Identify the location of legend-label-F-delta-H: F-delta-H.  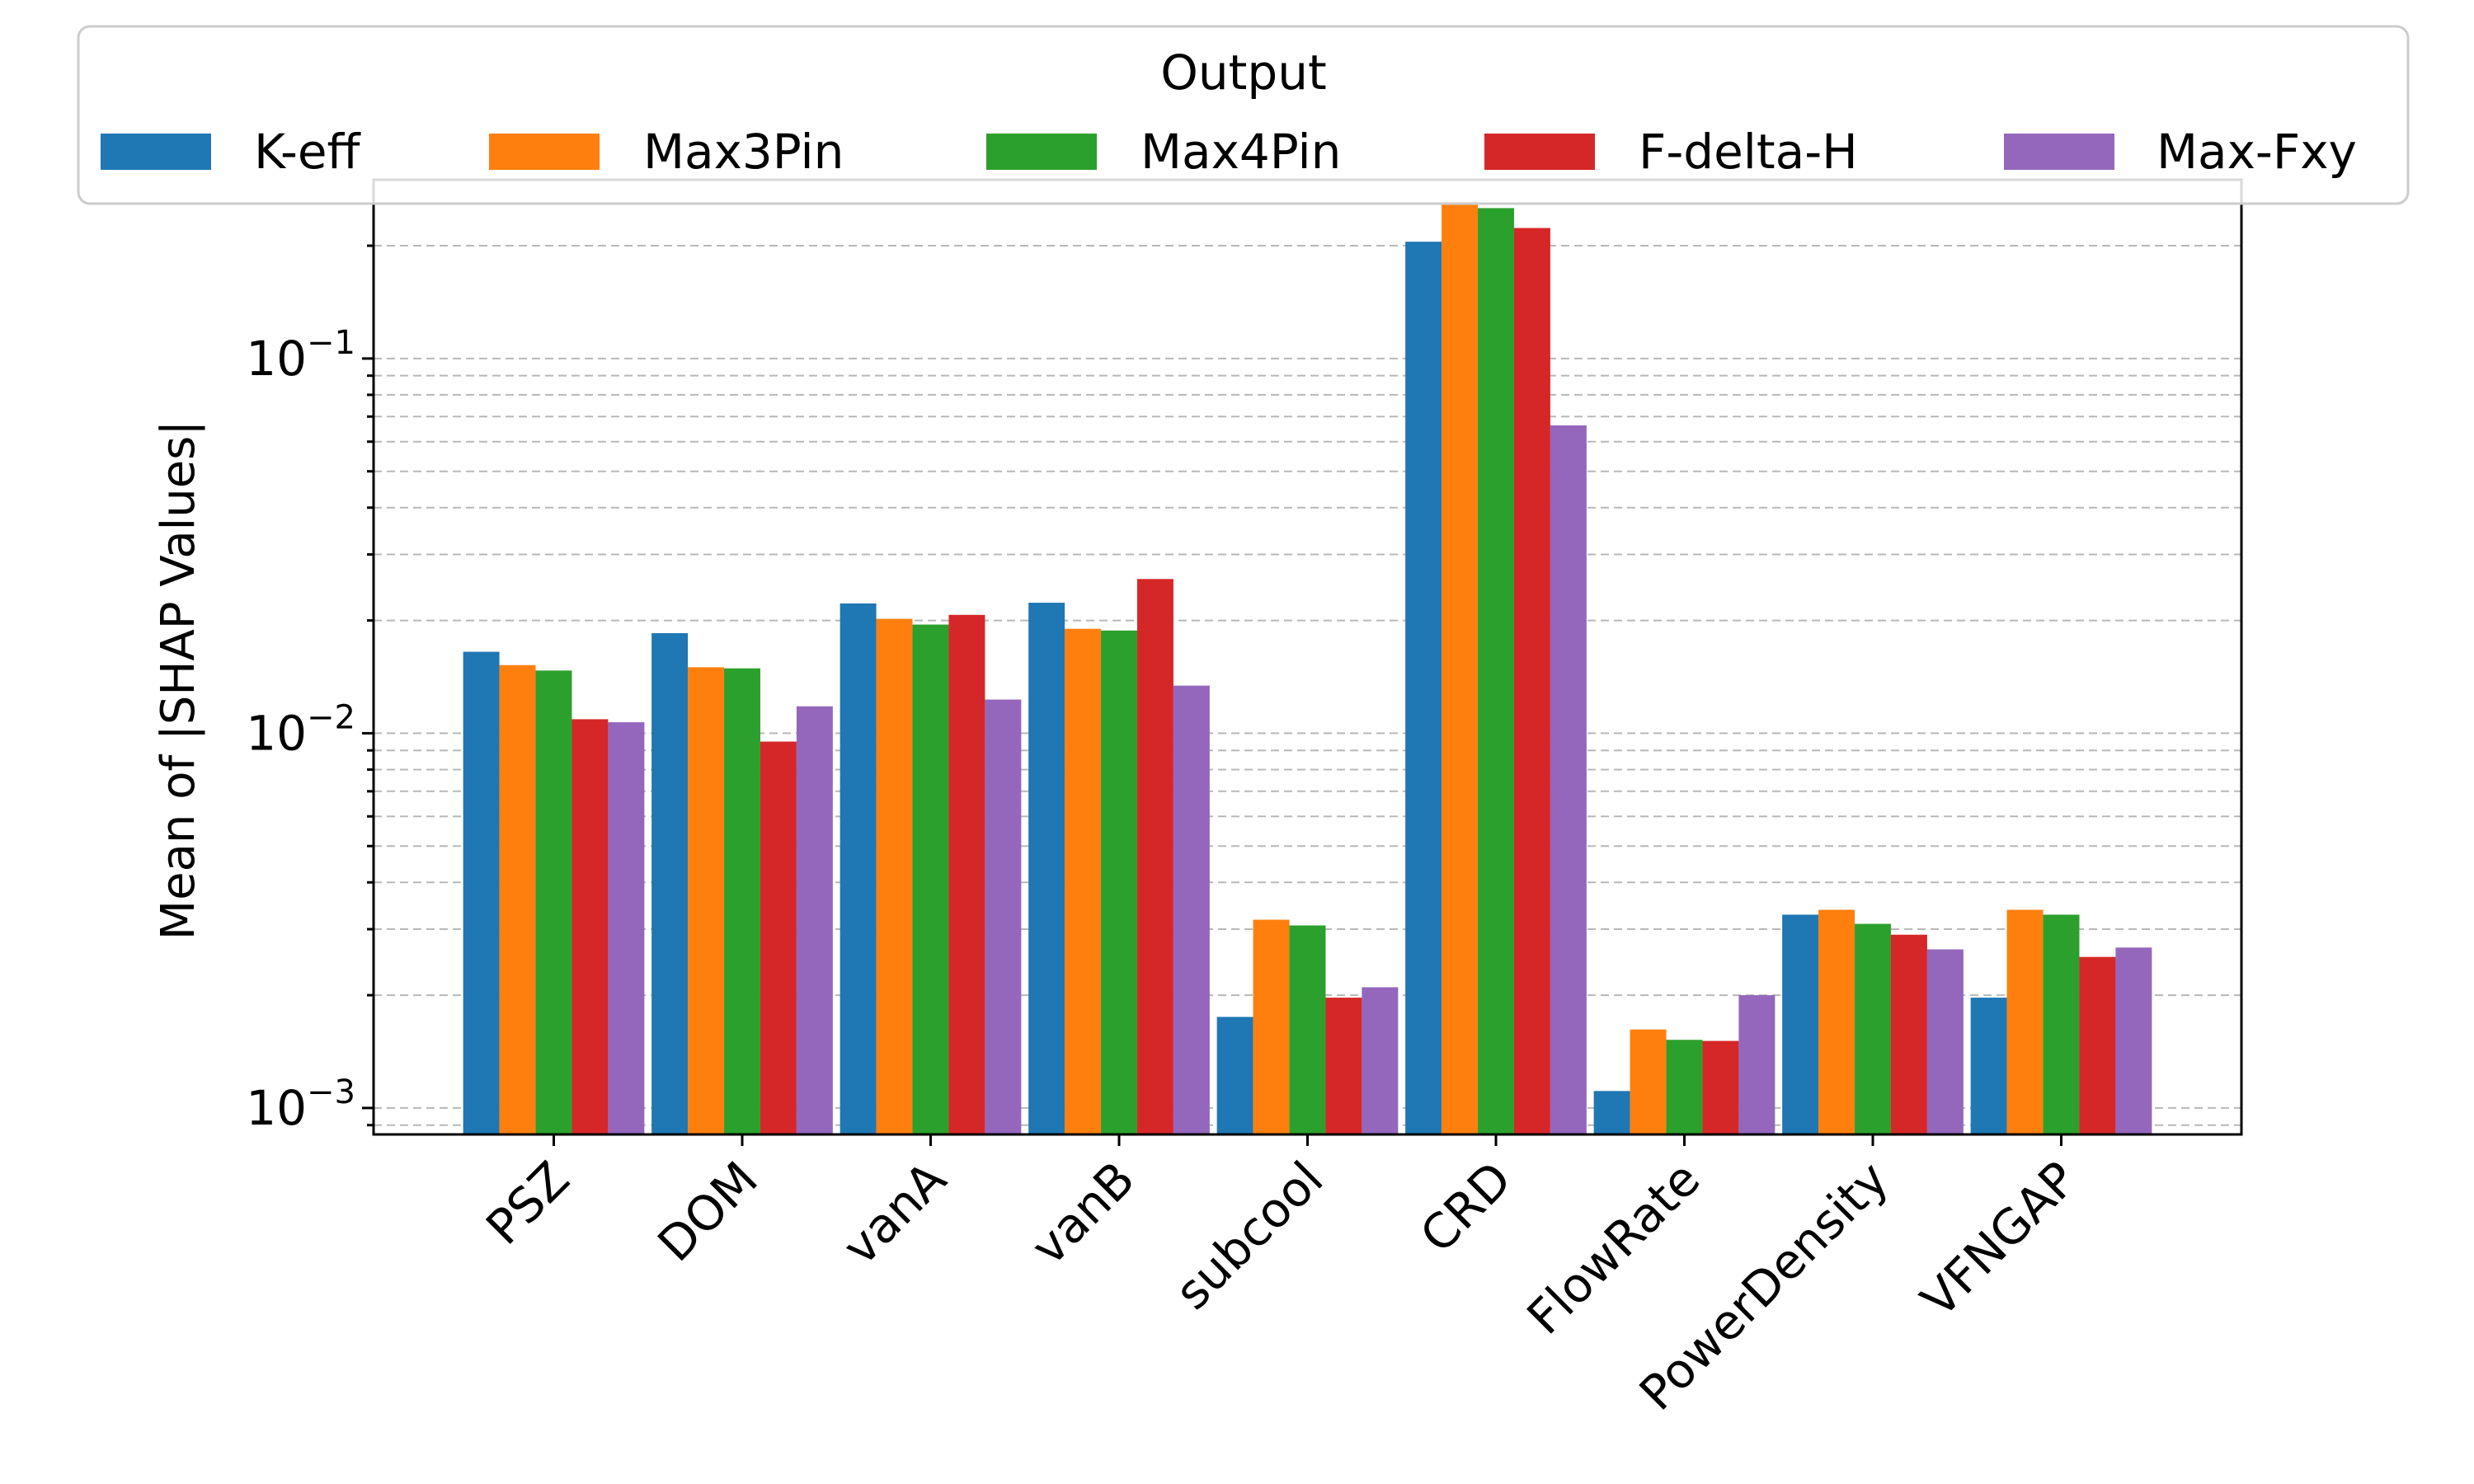
(1748, 152).